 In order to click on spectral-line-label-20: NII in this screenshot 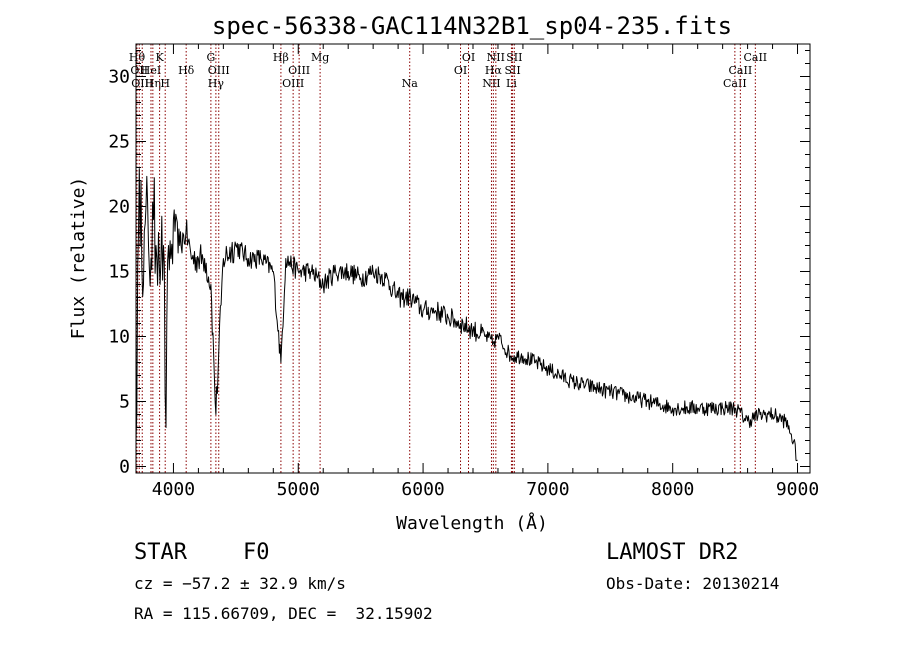, I will do `click(496, 57)`.